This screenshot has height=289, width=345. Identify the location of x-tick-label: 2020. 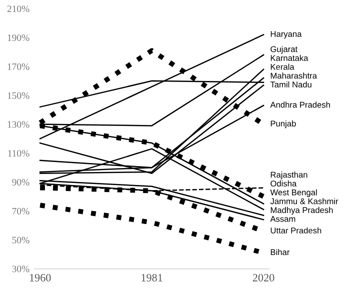
(263, 278).